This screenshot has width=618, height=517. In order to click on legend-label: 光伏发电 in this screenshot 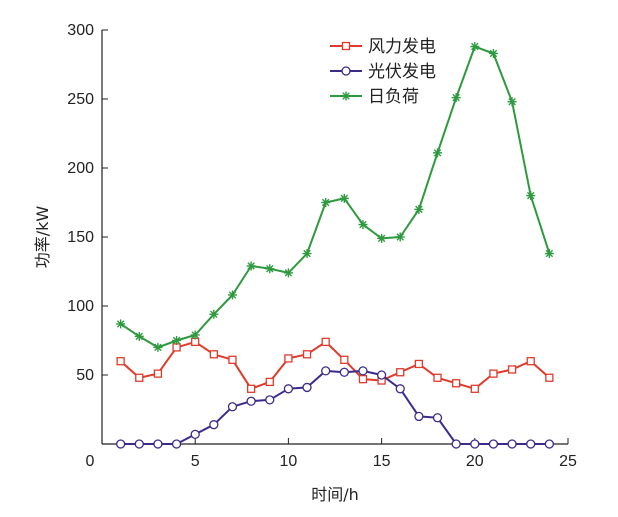, I will do `click(402, 72)`.